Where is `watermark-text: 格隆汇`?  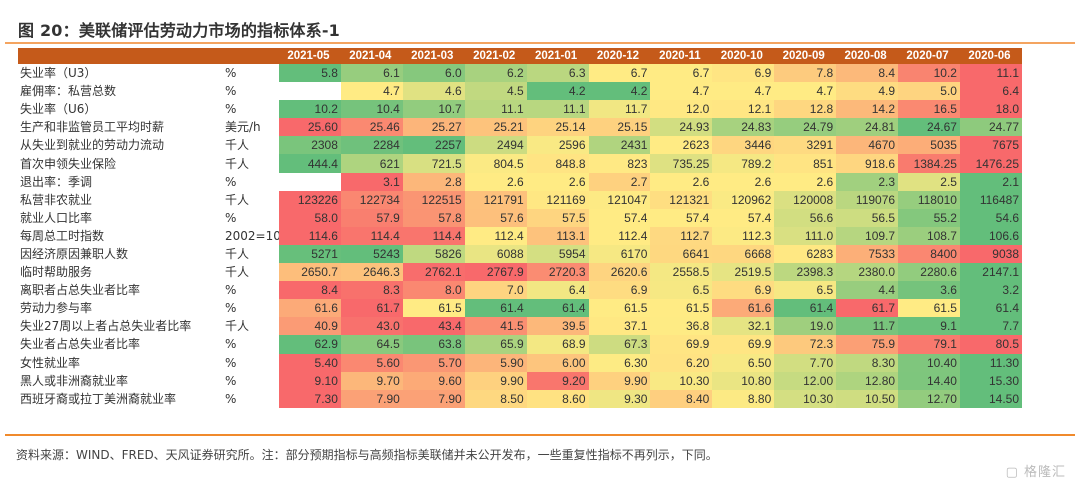 watermark-text: 格隆汇 is located at coordinates (1044, 472).